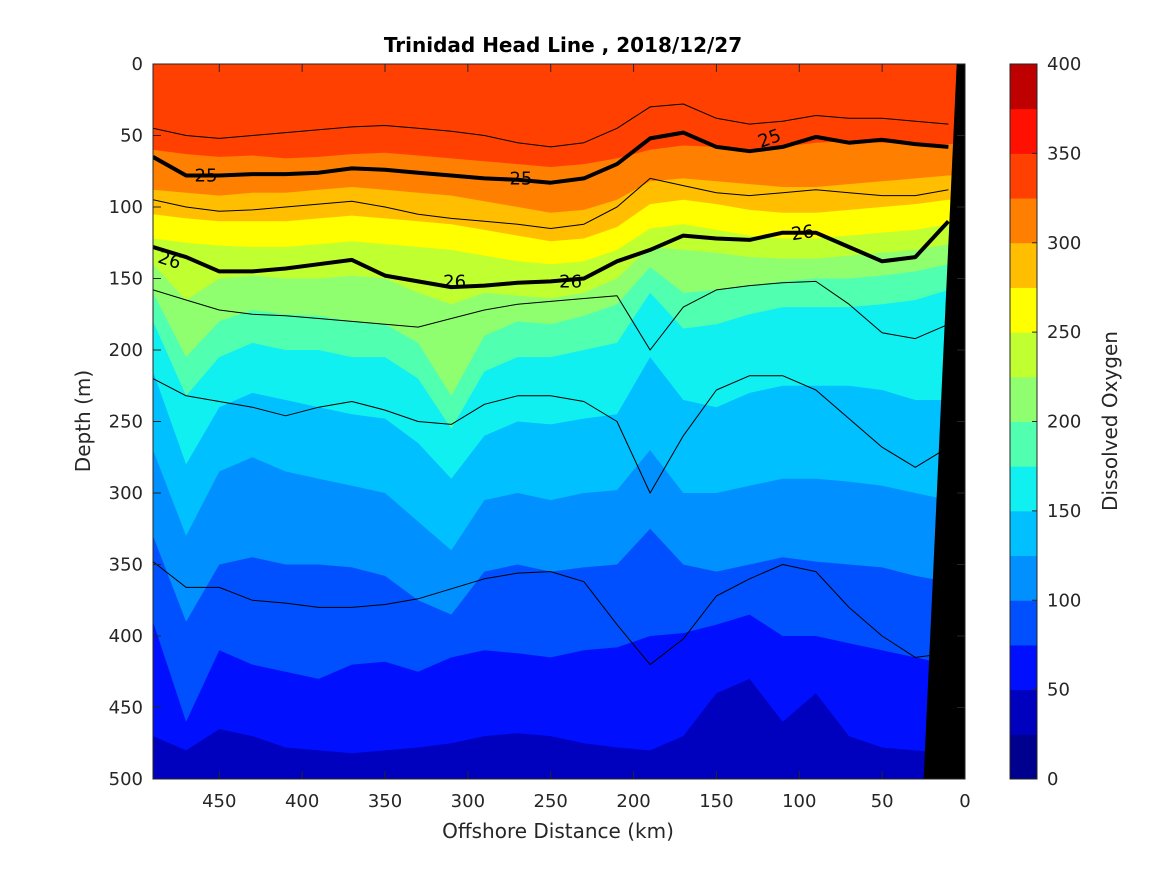 Image resolution: width=1167 pixels, height=875 pixels. What do you see at coordinates (219, 801) in the screenshot?
I see `x-tick-label: 450` at bounding box center [219, 801].